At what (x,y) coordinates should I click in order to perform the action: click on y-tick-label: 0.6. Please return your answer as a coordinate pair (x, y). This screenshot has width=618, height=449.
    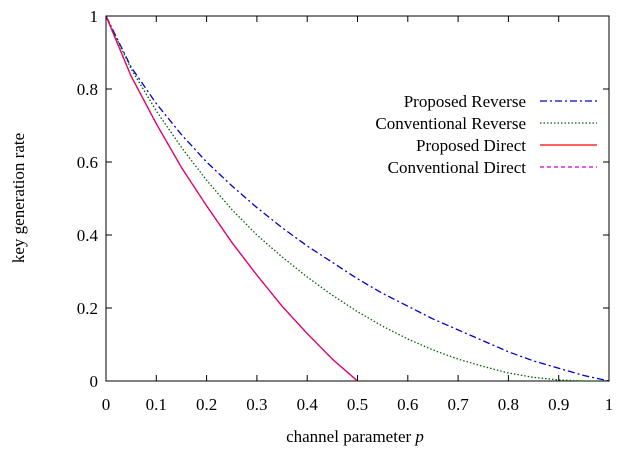
    Looking at the image, I should click on (87, 162).